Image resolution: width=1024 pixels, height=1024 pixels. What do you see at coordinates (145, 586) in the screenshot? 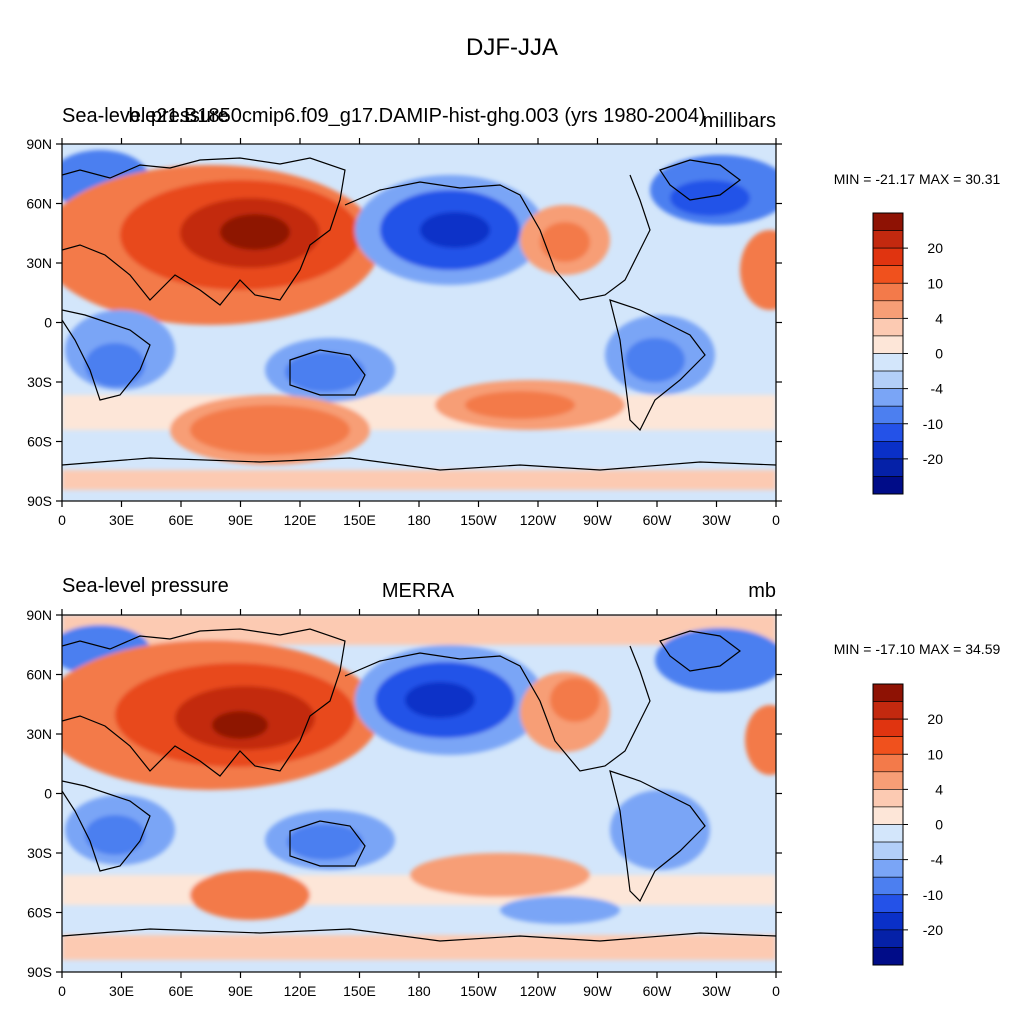
I see `panel-2-left-title: Sea-level pressure` at bounding box center [145, 586].